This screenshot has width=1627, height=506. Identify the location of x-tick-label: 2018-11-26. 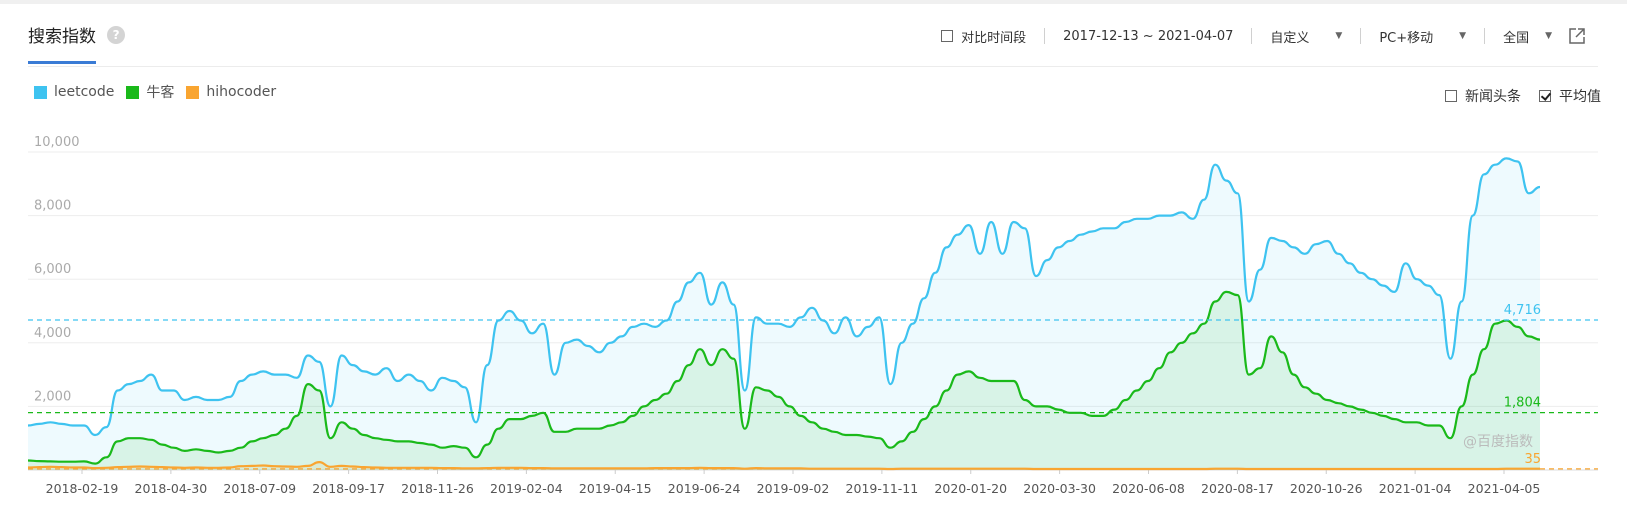
(437, 488).